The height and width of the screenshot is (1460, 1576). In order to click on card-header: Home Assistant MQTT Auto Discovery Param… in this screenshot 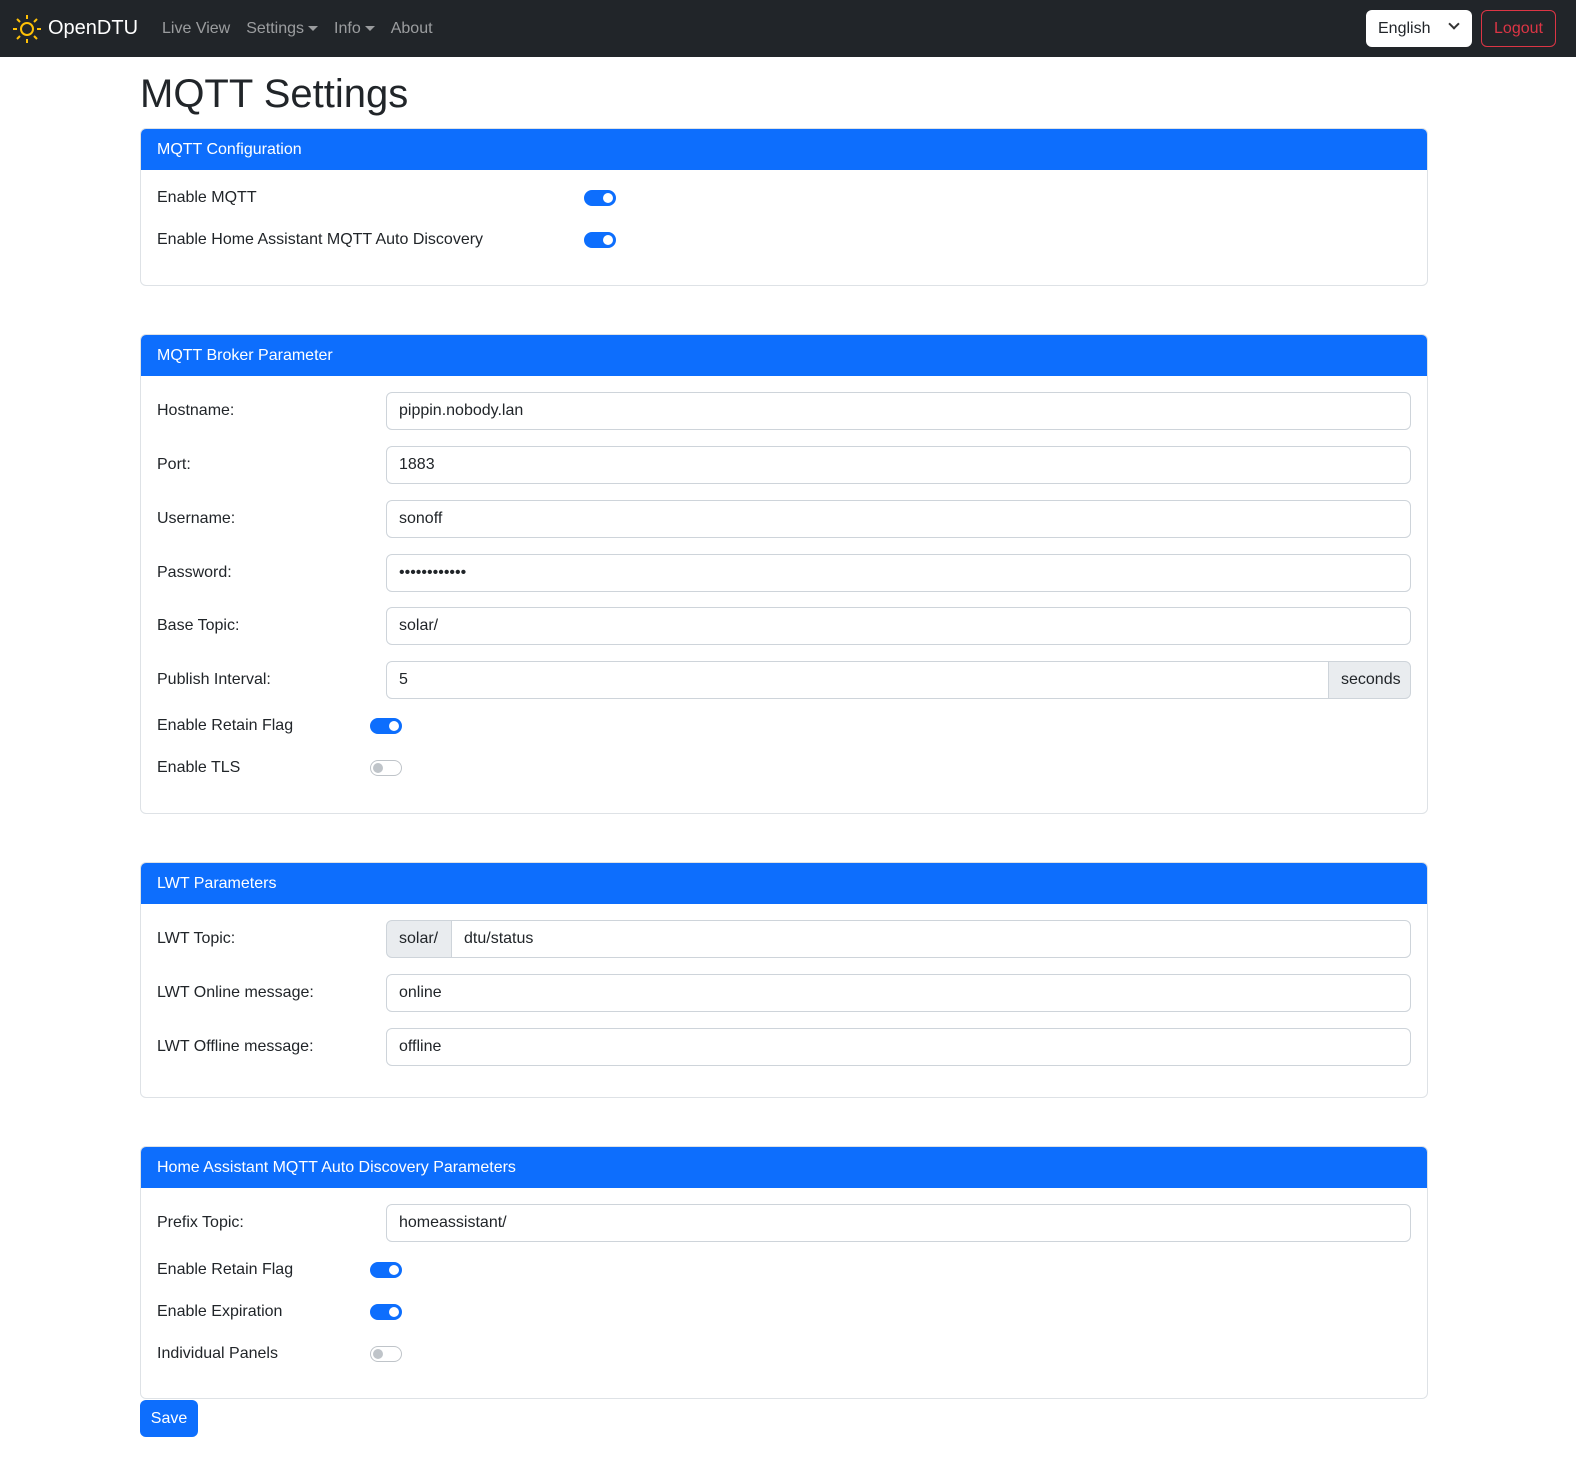, I will do `click(784, 1167)`.